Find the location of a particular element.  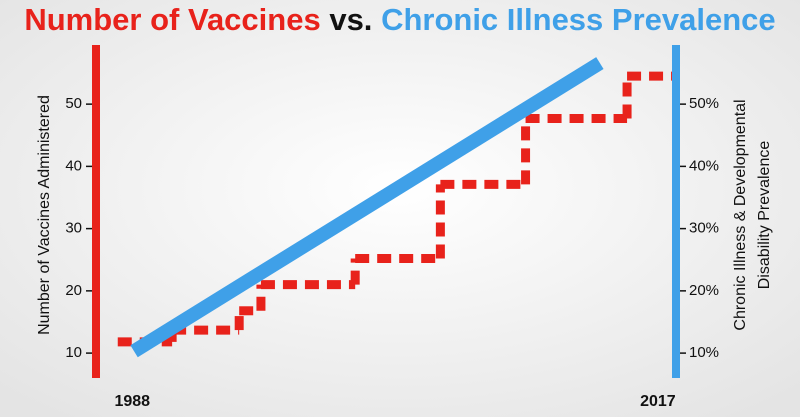

y2-axis-label: Disability Prevalence is located at coordinates (764, 215).